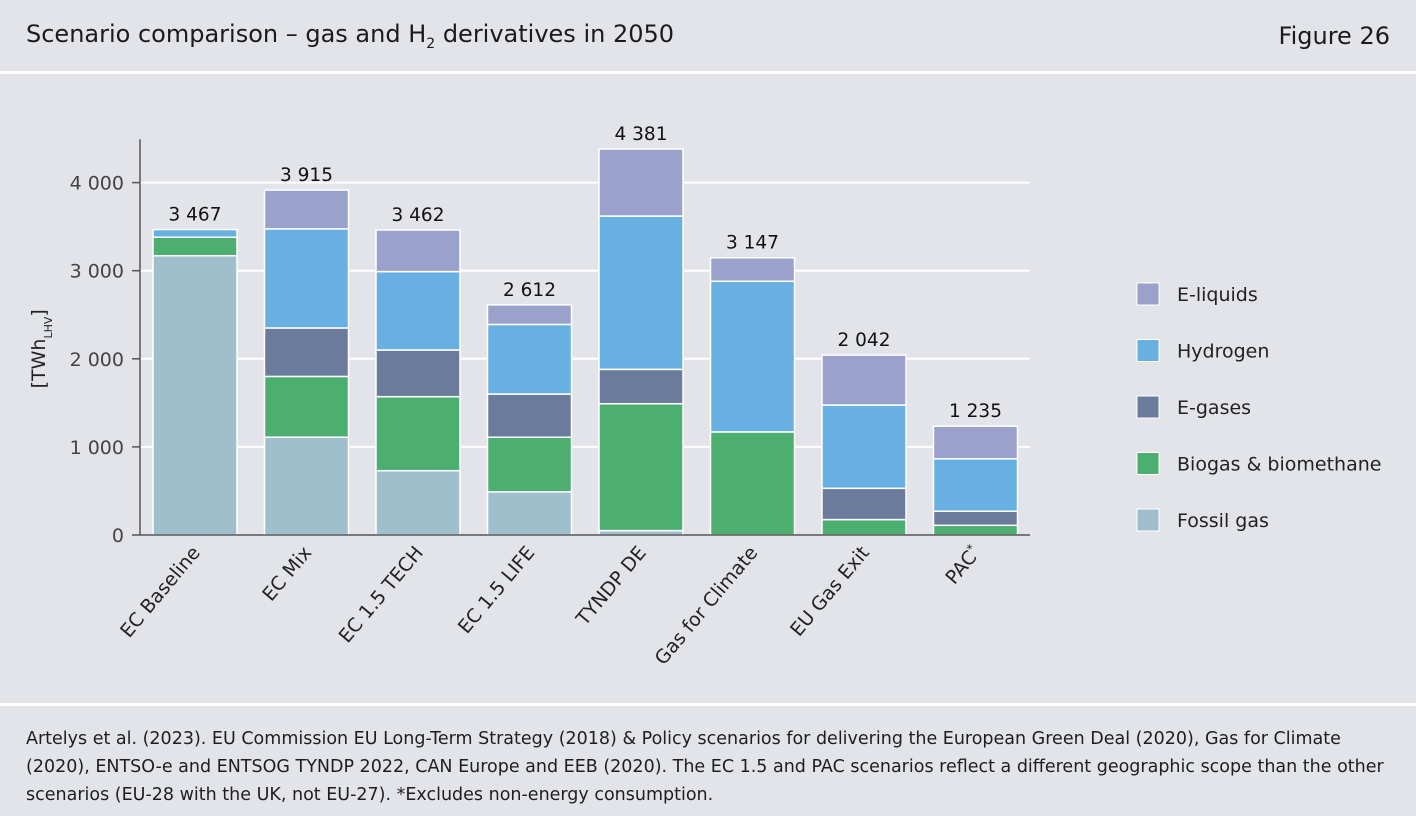  What do you see at coordinates (611, 586) in the screenshot?
I see `x-tick-label: TYNDP DE` at bounding box center [611, 586].